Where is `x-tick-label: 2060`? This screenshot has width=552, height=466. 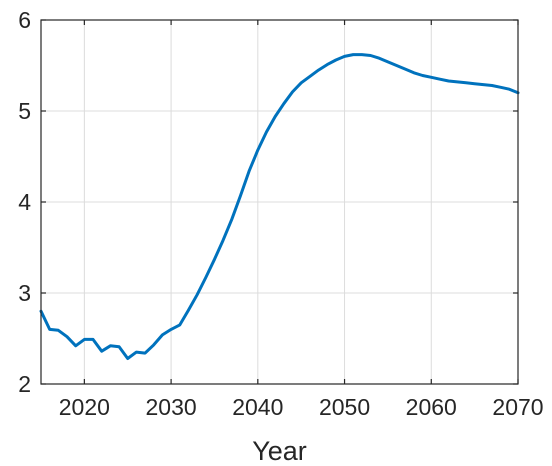 x-tick-label: 2060 is located at coordinates (431, 407).